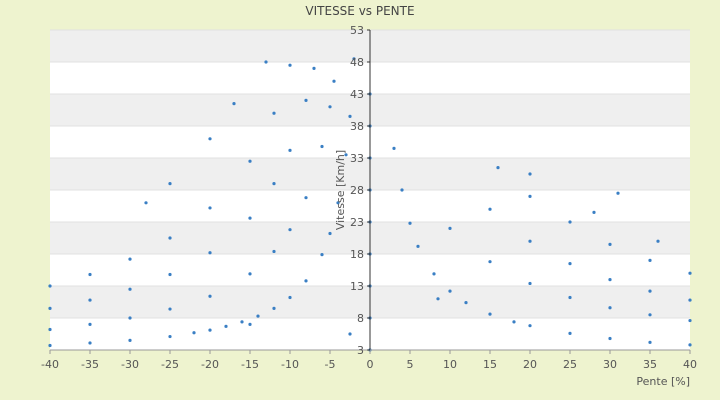  I want to click on y-tick-label: 18, so click(357, 254).